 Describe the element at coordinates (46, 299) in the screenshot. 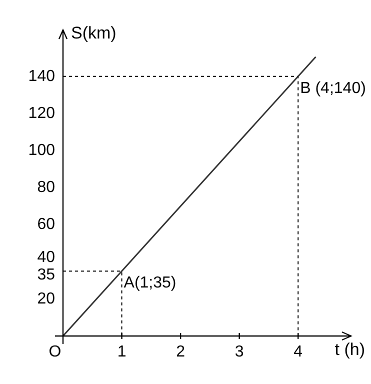

I see `y-tick-label: 20` at that location.